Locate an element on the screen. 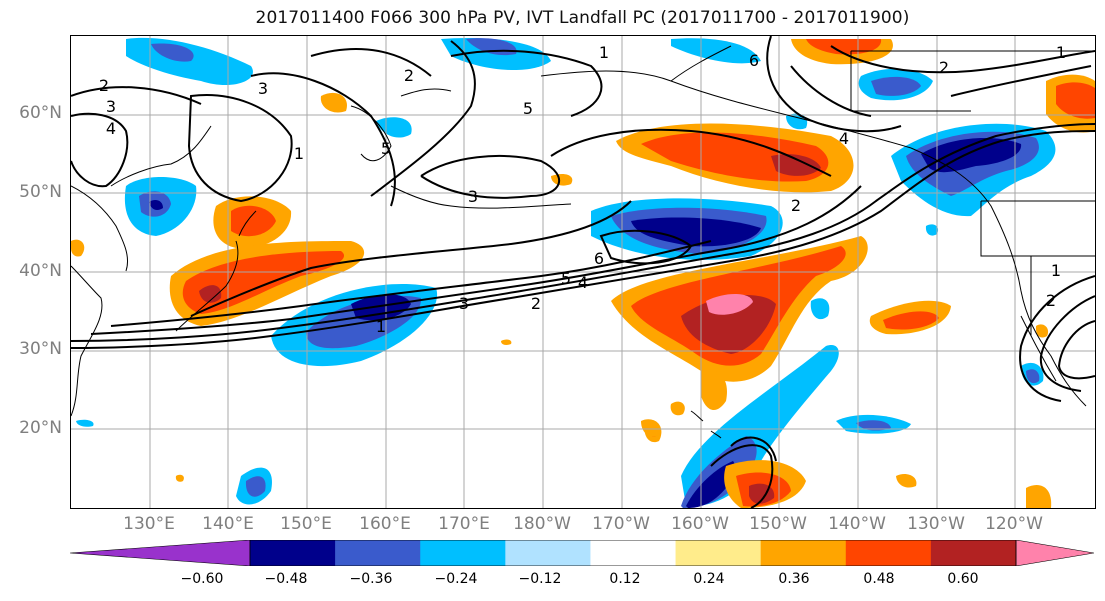  lon-label: 140°E is located at coordinates (228, 524).